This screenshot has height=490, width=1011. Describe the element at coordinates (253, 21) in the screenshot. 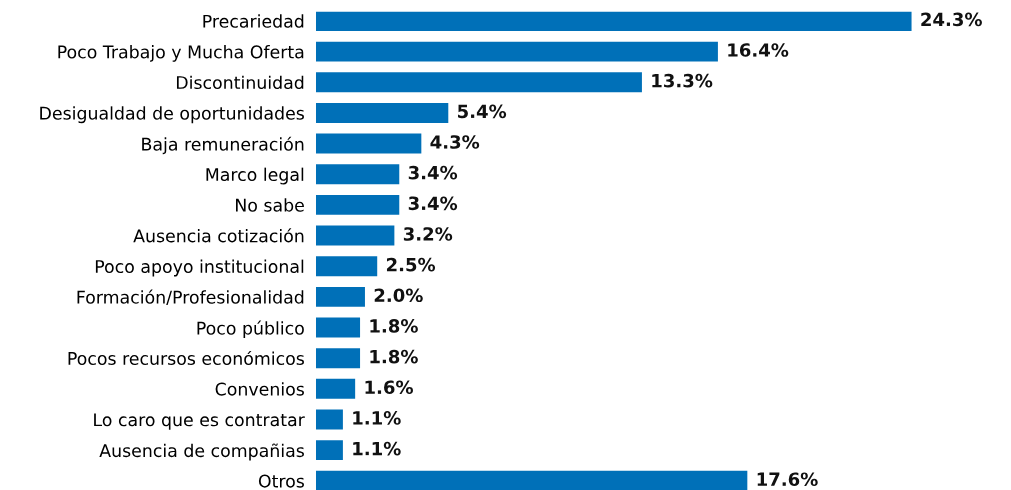

I see `y-tick-label: Precariedad` at that location.